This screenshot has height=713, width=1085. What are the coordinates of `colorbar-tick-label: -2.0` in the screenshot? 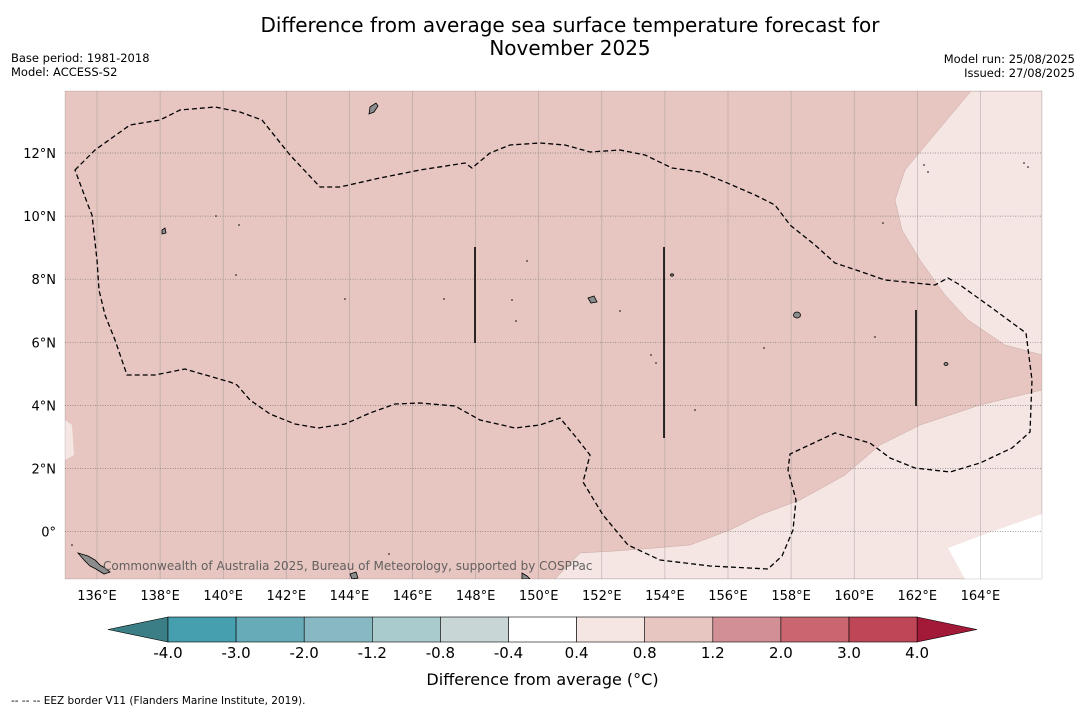 It's located at (304, 653).